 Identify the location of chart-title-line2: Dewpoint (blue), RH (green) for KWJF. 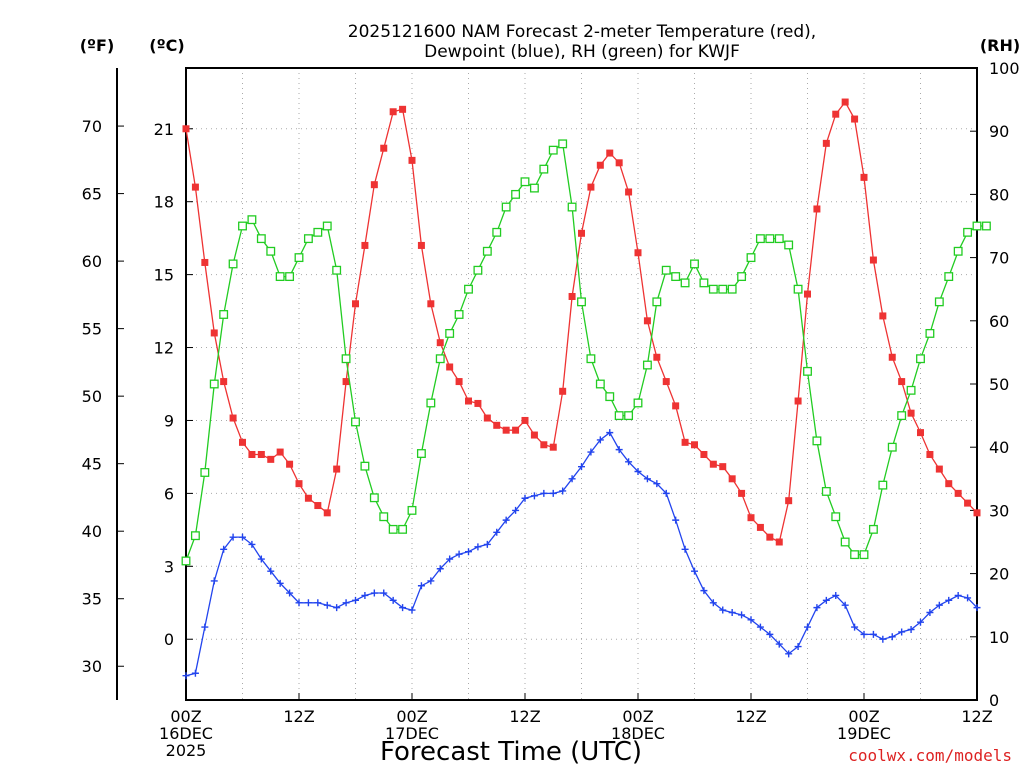
(582, 52).